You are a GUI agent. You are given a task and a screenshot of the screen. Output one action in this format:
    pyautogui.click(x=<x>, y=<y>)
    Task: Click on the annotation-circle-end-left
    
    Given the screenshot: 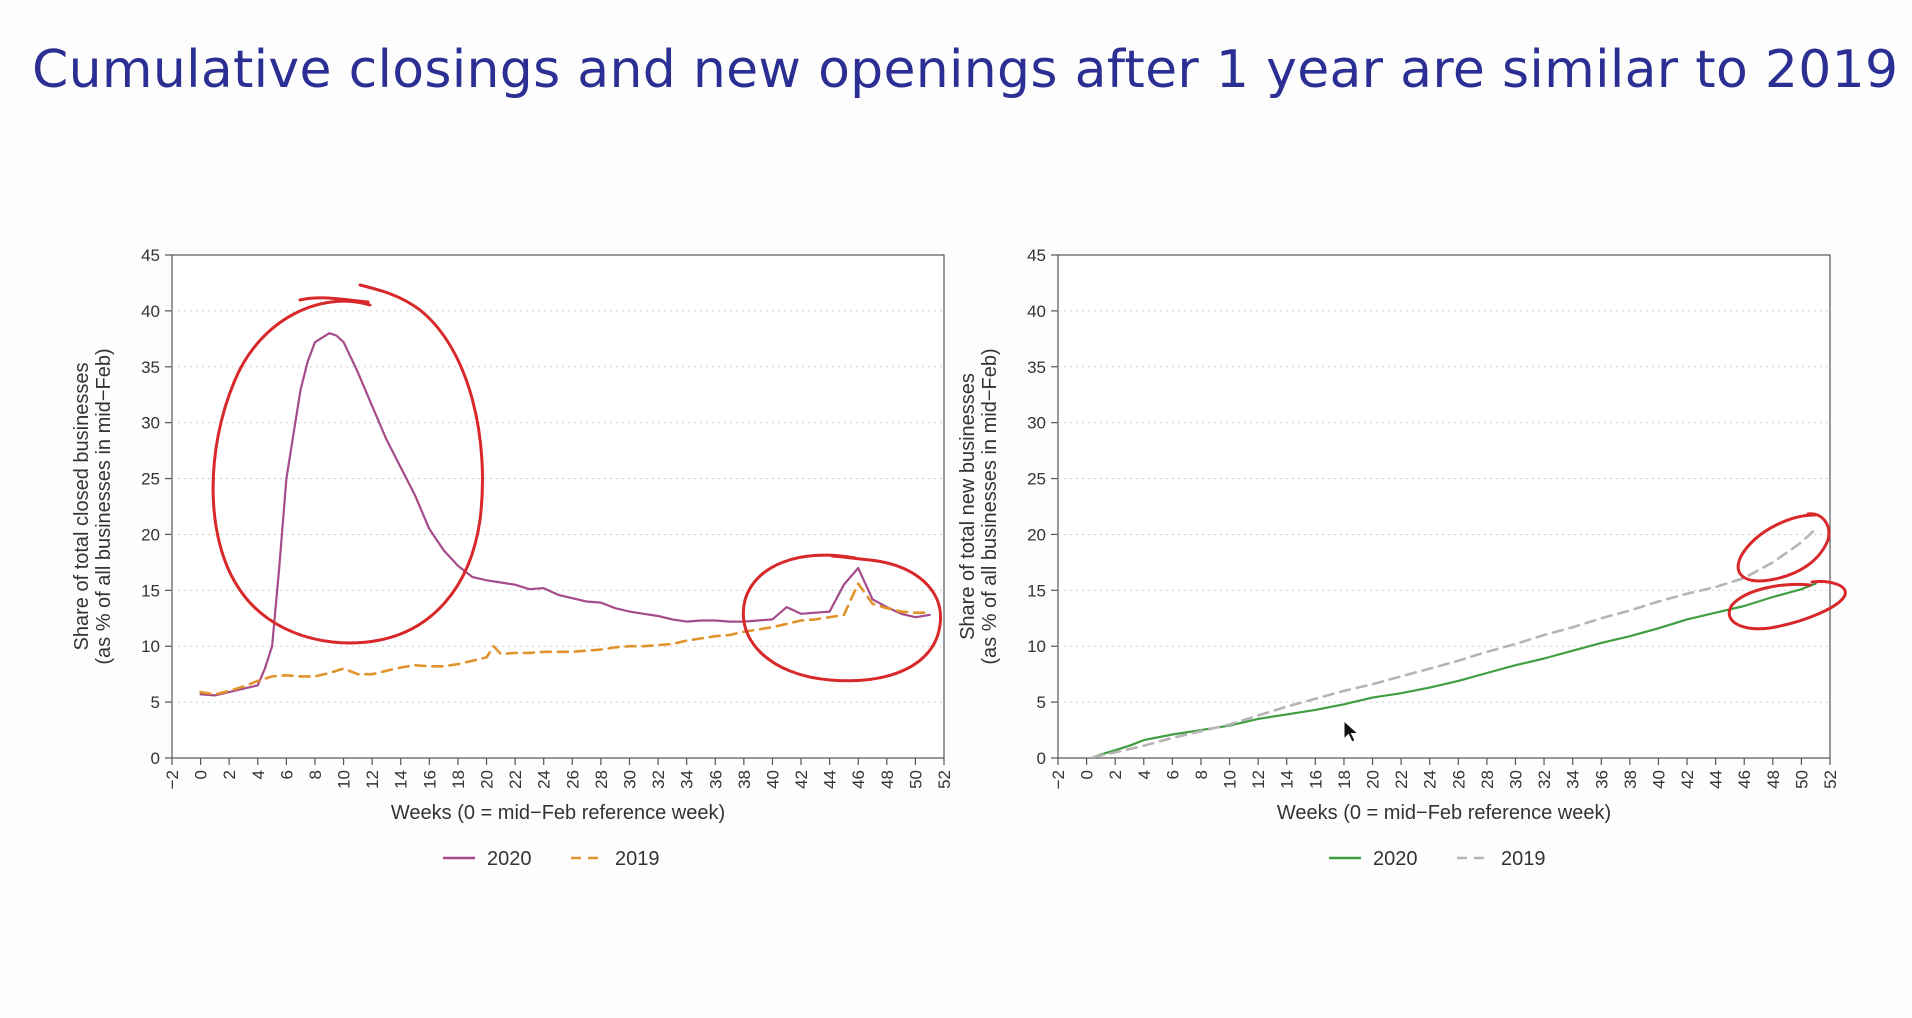 What is the action you would take?
    pyautogui.click(x=842, y=618)
    